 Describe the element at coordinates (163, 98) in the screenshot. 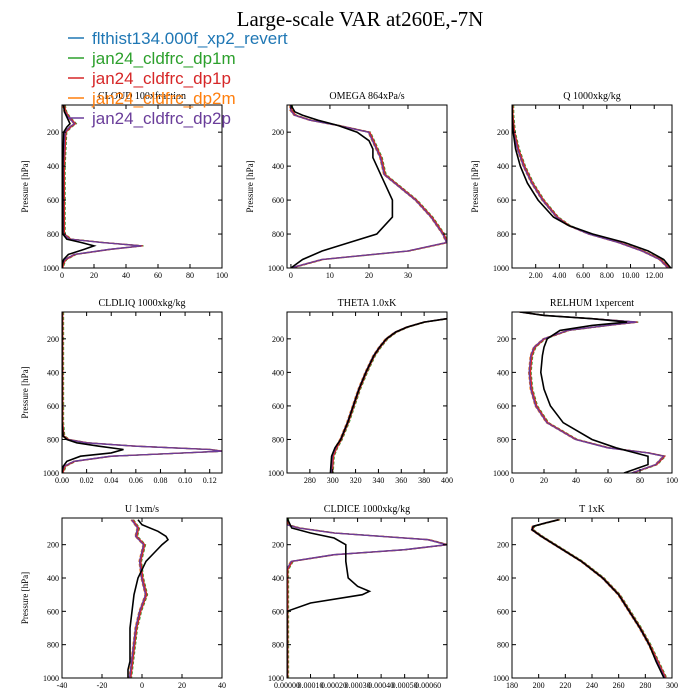

I see `legend-entry: jan24_cldfrc_dp2m` at that location.